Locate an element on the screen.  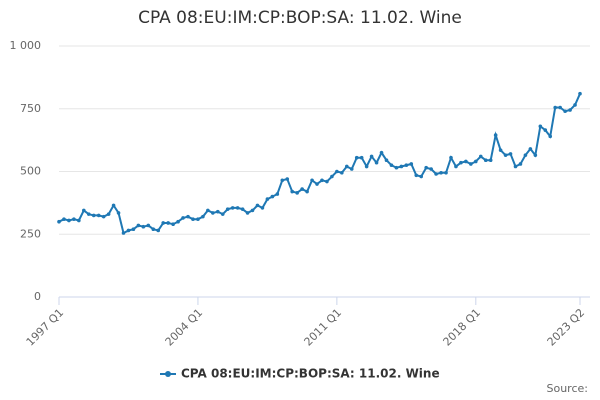
y-tick-label: 0 is located at coordinates (37, 296).